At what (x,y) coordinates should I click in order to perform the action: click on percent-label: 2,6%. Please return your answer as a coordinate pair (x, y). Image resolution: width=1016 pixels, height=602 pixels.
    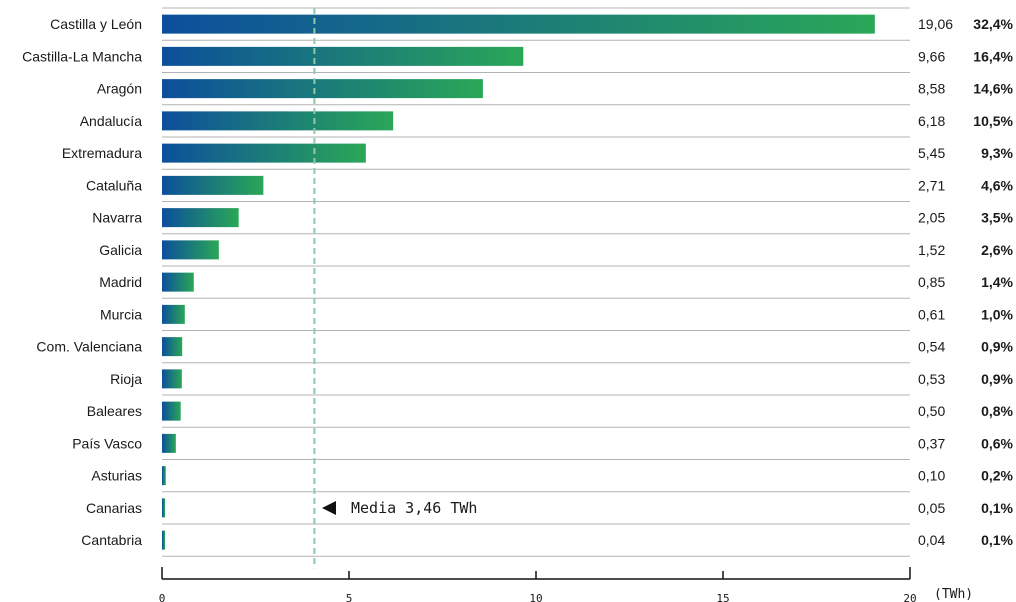
    Looking at the image, I should click on (997, 250).